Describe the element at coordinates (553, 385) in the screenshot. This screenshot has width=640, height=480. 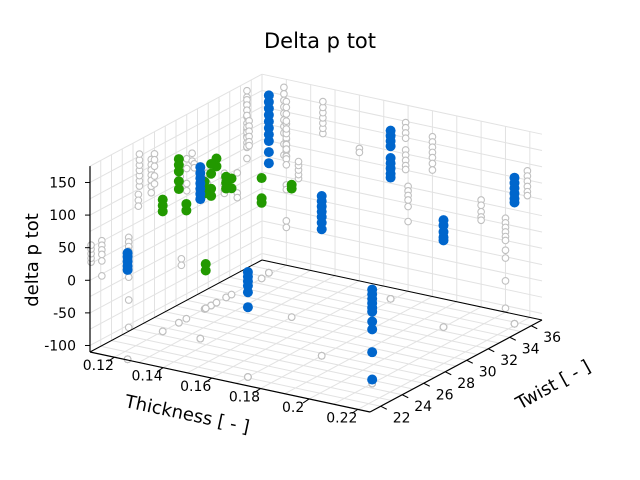
I see `y-axis-label: Twist [ - ]` at that location.